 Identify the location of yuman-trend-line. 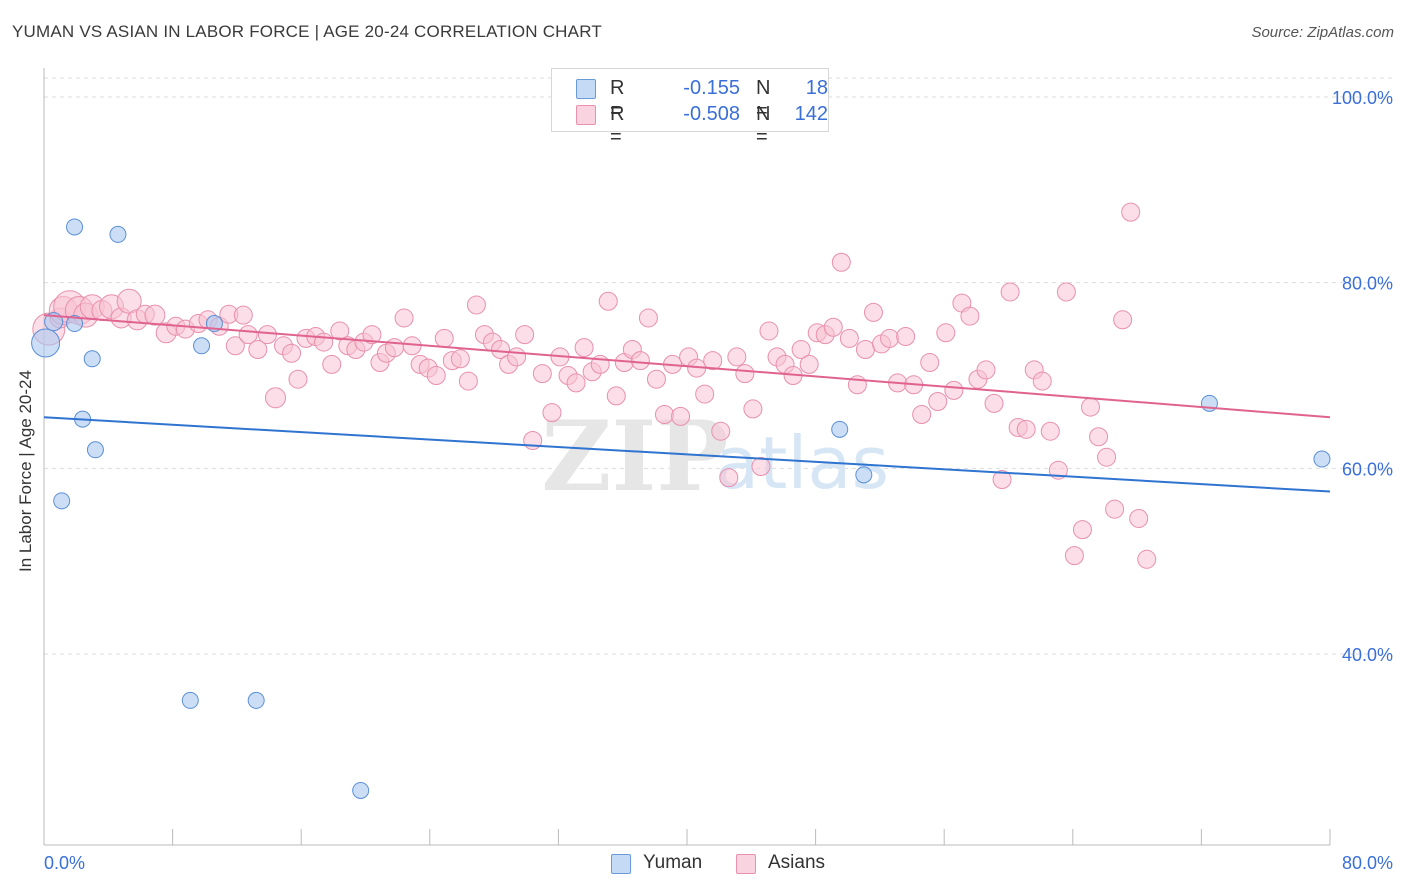
(687, 454).